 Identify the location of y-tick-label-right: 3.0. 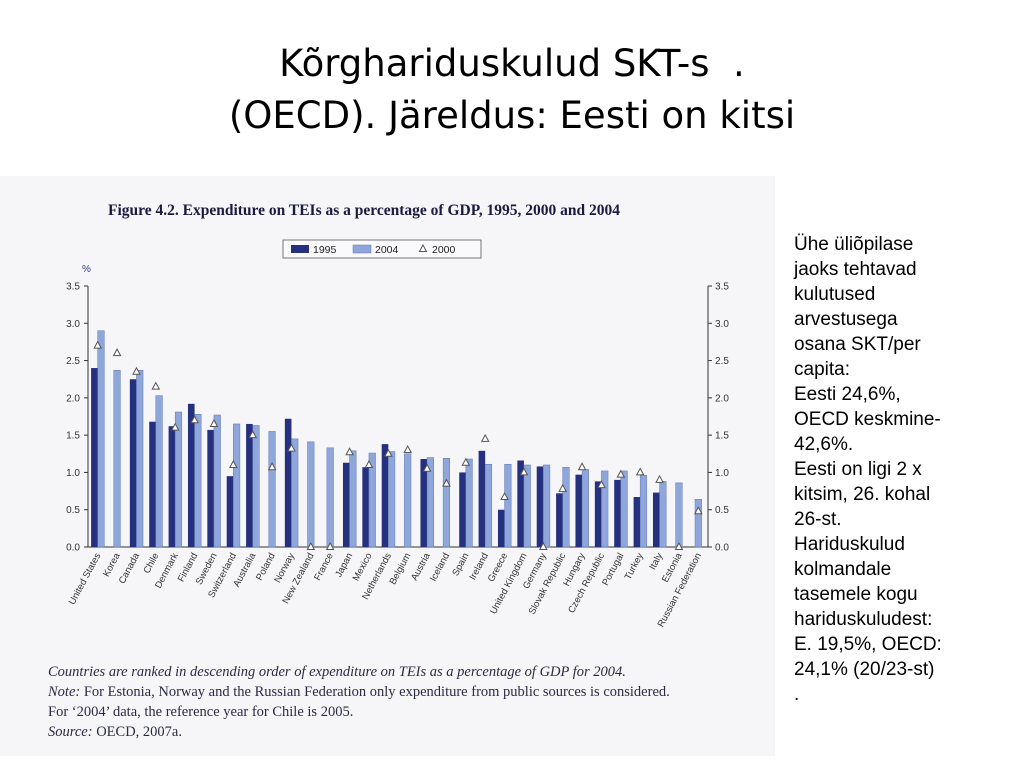
(722, 324).